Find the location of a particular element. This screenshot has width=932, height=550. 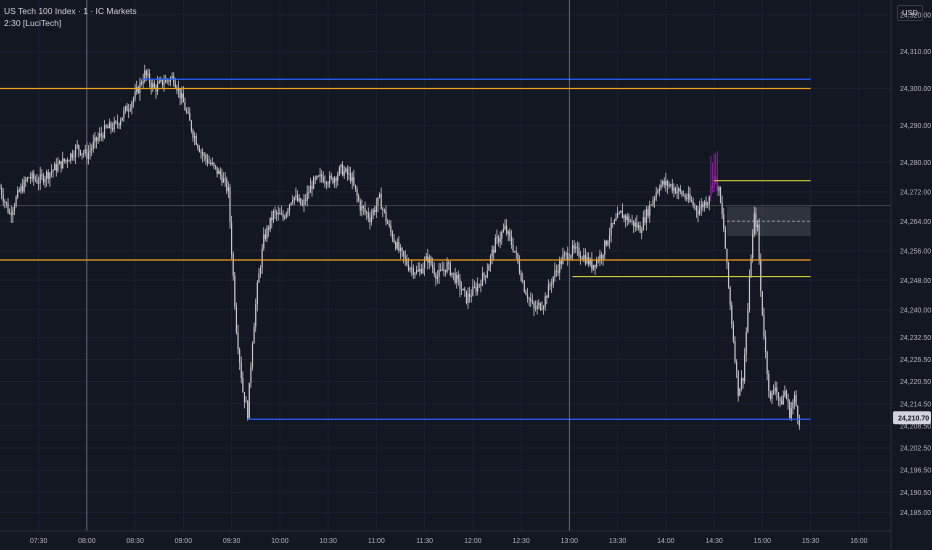

symbol-title: US Tech 100 Index · 1 · IC Markets is located at coordinates (70, 11).